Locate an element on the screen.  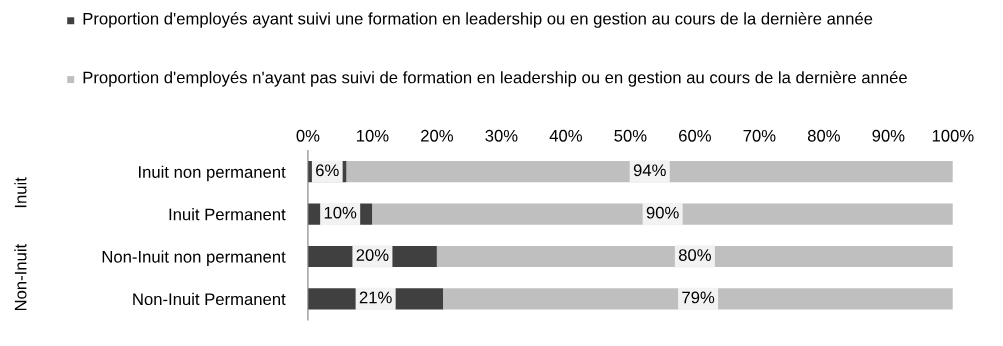
x-tick-label: 0% is located at coordinates (308, 135).